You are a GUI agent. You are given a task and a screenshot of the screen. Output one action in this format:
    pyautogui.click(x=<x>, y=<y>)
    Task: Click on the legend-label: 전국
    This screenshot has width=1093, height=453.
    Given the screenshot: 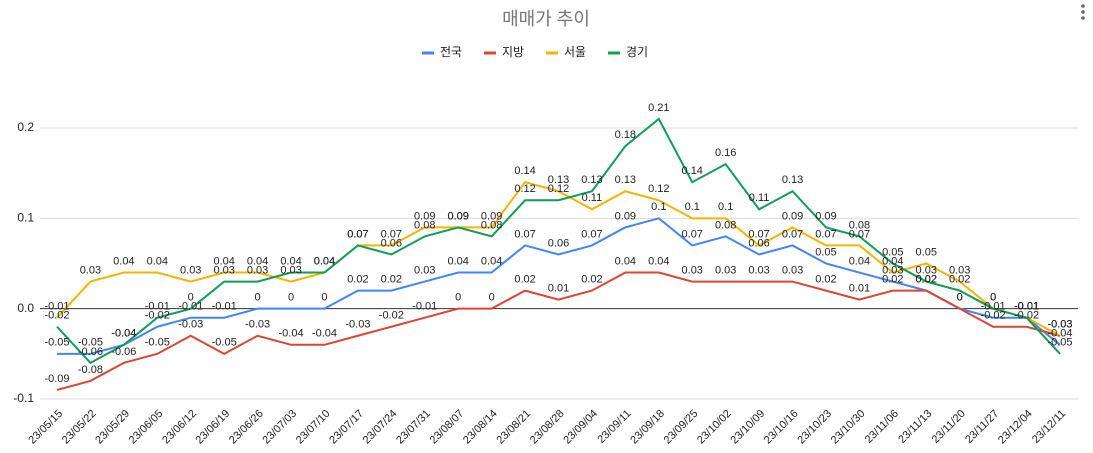 What is the action you would take?
    pyautogui.click(x=451, y=52)
    